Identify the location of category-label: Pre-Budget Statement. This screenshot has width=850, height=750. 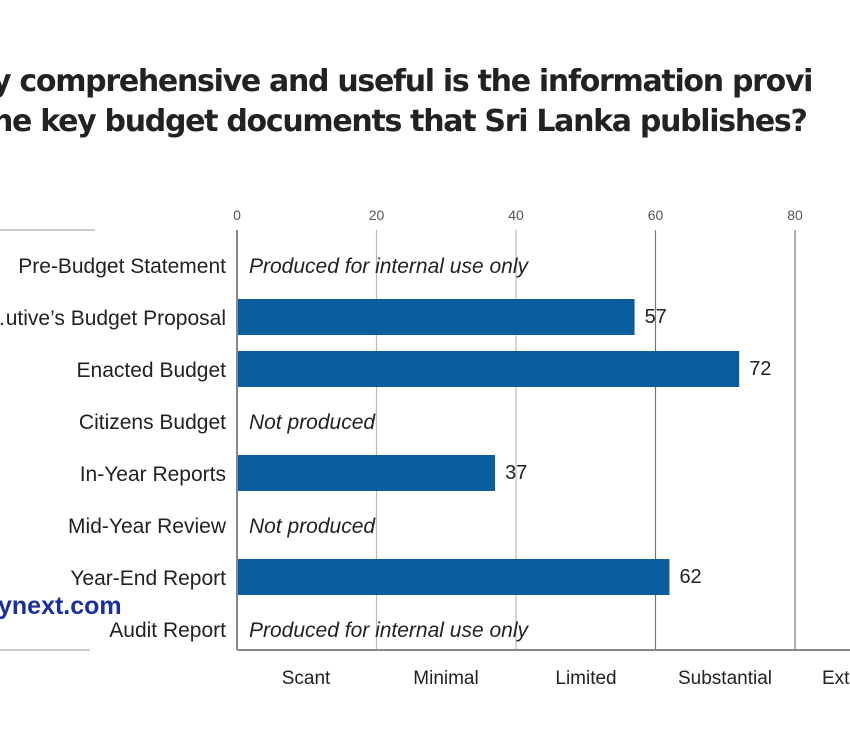
(122, 266).